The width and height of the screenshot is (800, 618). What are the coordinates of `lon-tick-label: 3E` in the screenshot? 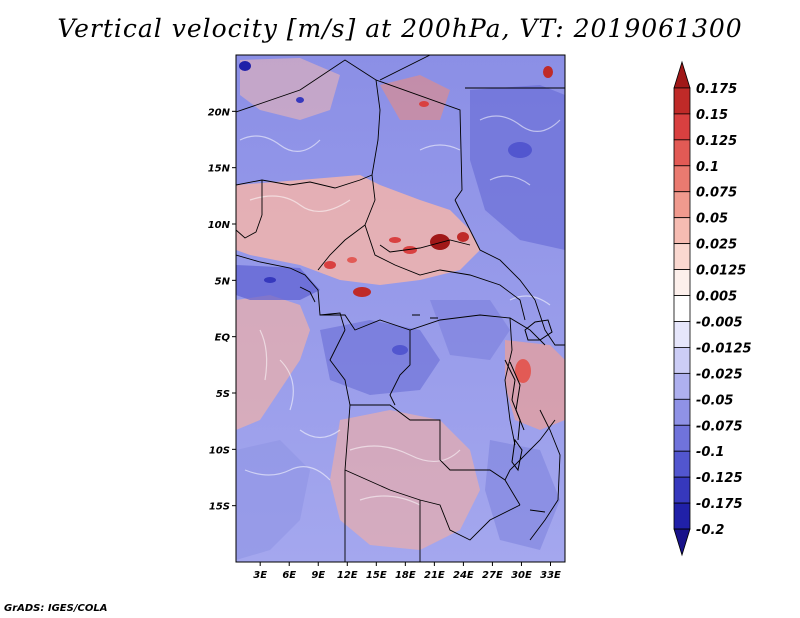 It's located at (260, 575).